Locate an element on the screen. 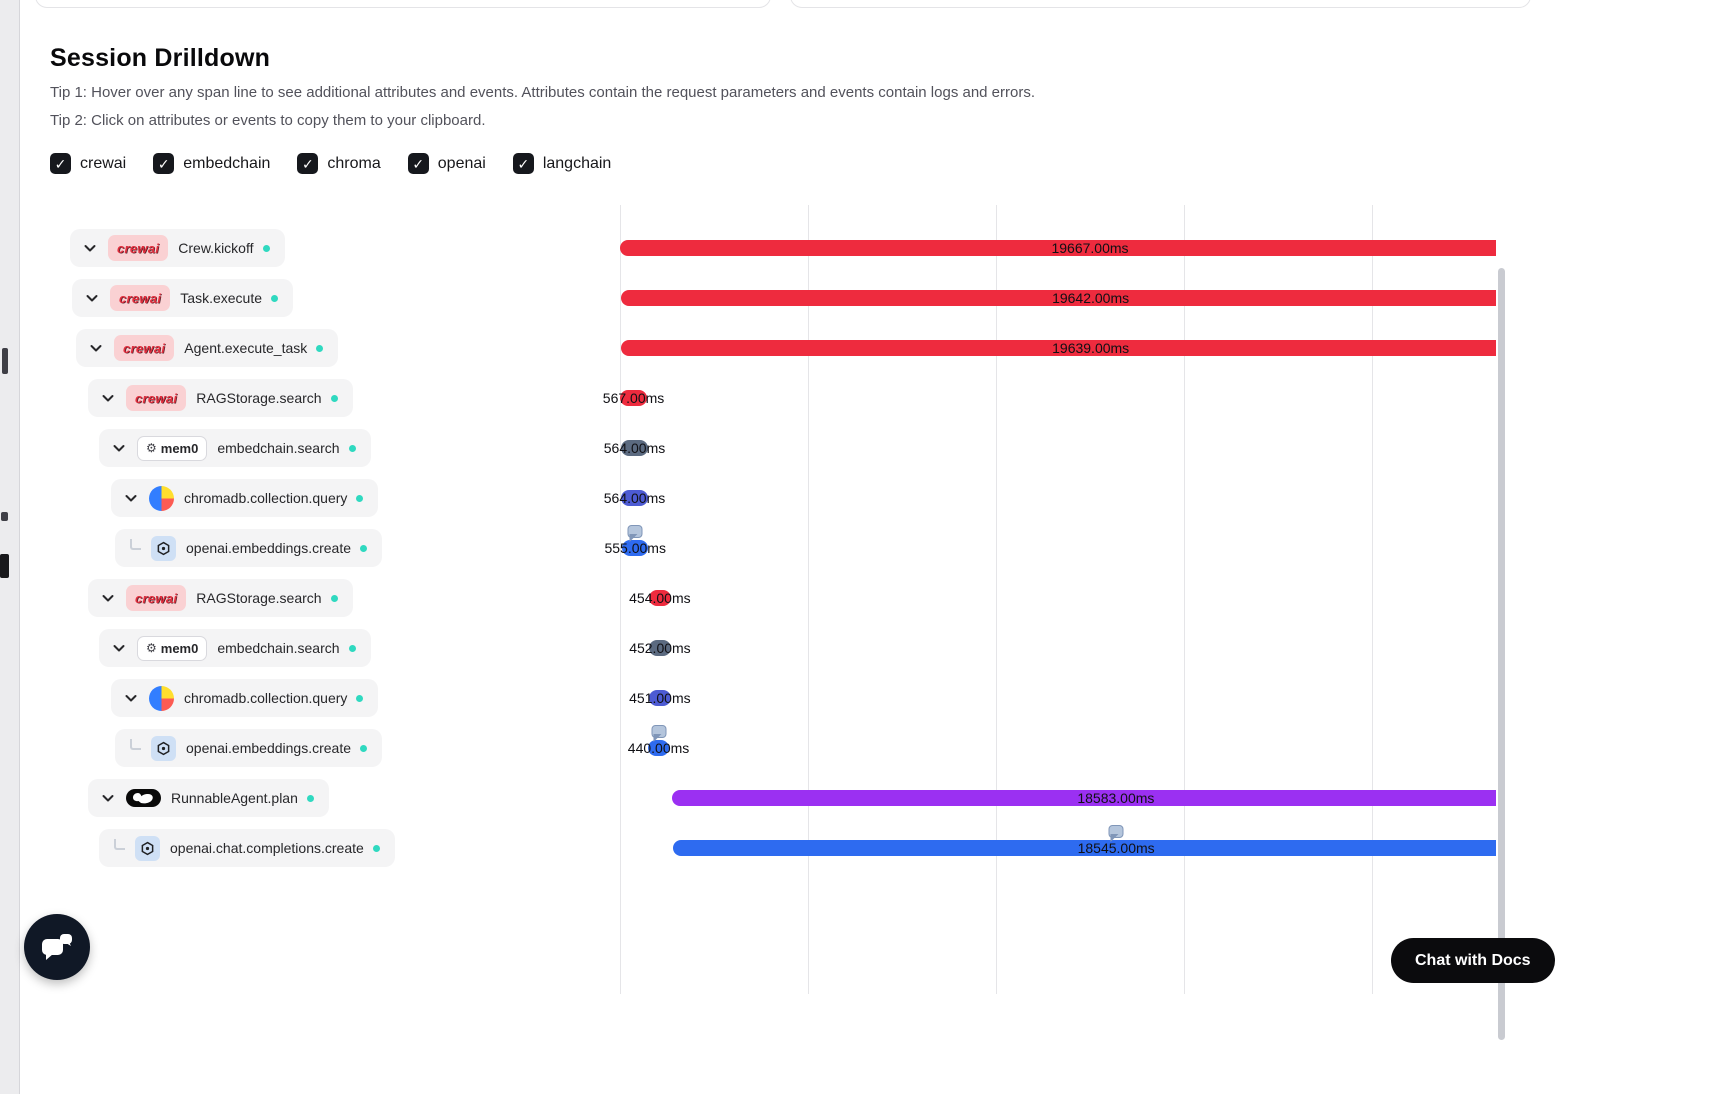  filter-checkbox-item: ✓ langchain is located at coordinates (562, 163).